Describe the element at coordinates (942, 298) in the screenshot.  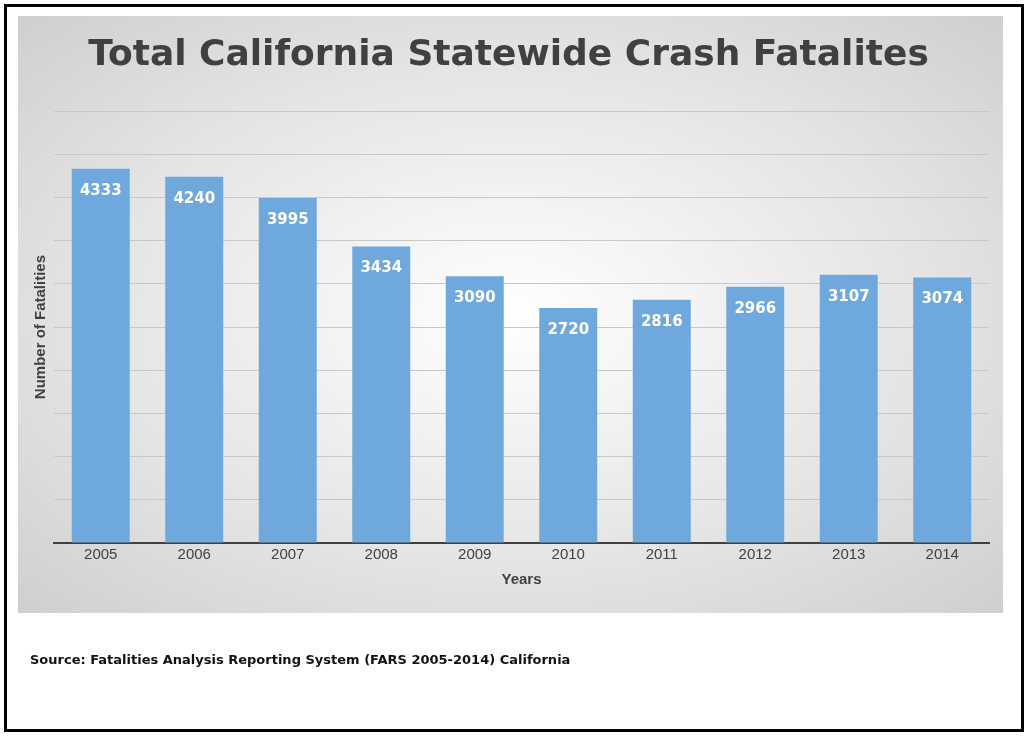
I see `data-label: 3074` at that location.